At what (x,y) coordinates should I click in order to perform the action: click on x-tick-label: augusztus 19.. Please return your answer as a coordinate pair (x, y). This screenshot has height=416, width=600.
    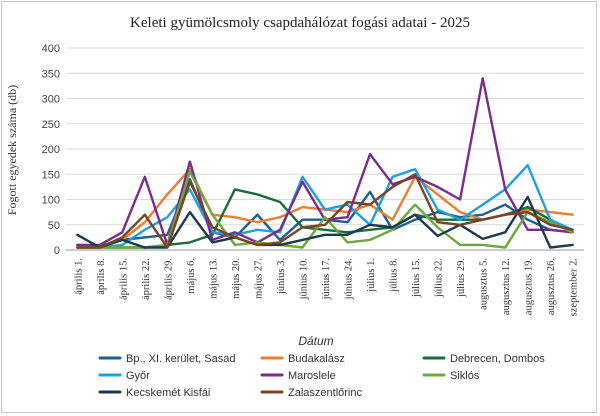
    Looking at the image, I should click on (529, 286).